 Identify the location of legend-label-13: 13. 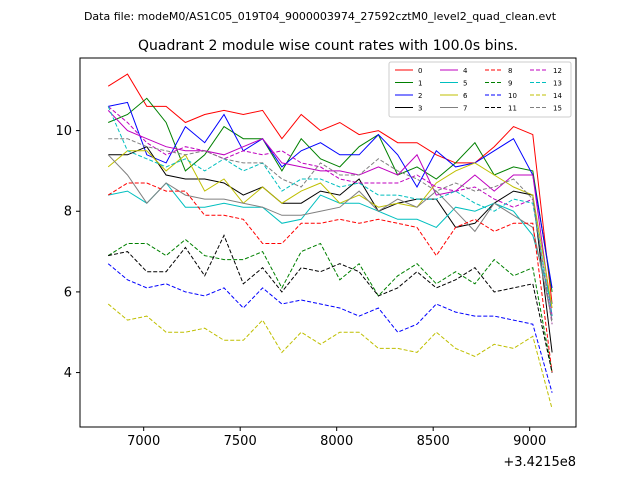
(557, 84).